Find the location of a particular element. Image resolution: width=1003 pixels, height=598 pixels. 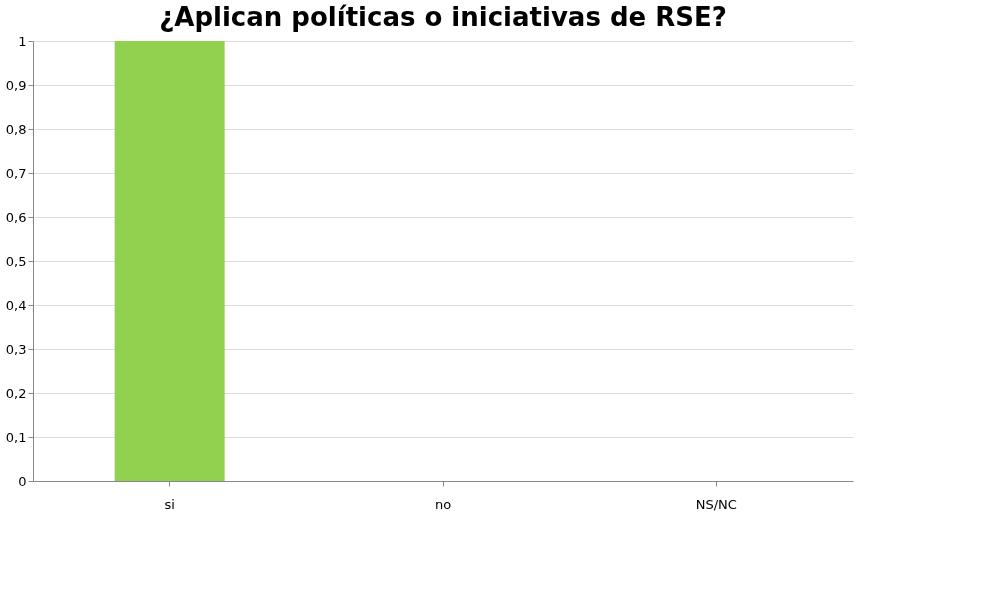

y-tick-label: 0,7 is located at coordinates (16, 173).